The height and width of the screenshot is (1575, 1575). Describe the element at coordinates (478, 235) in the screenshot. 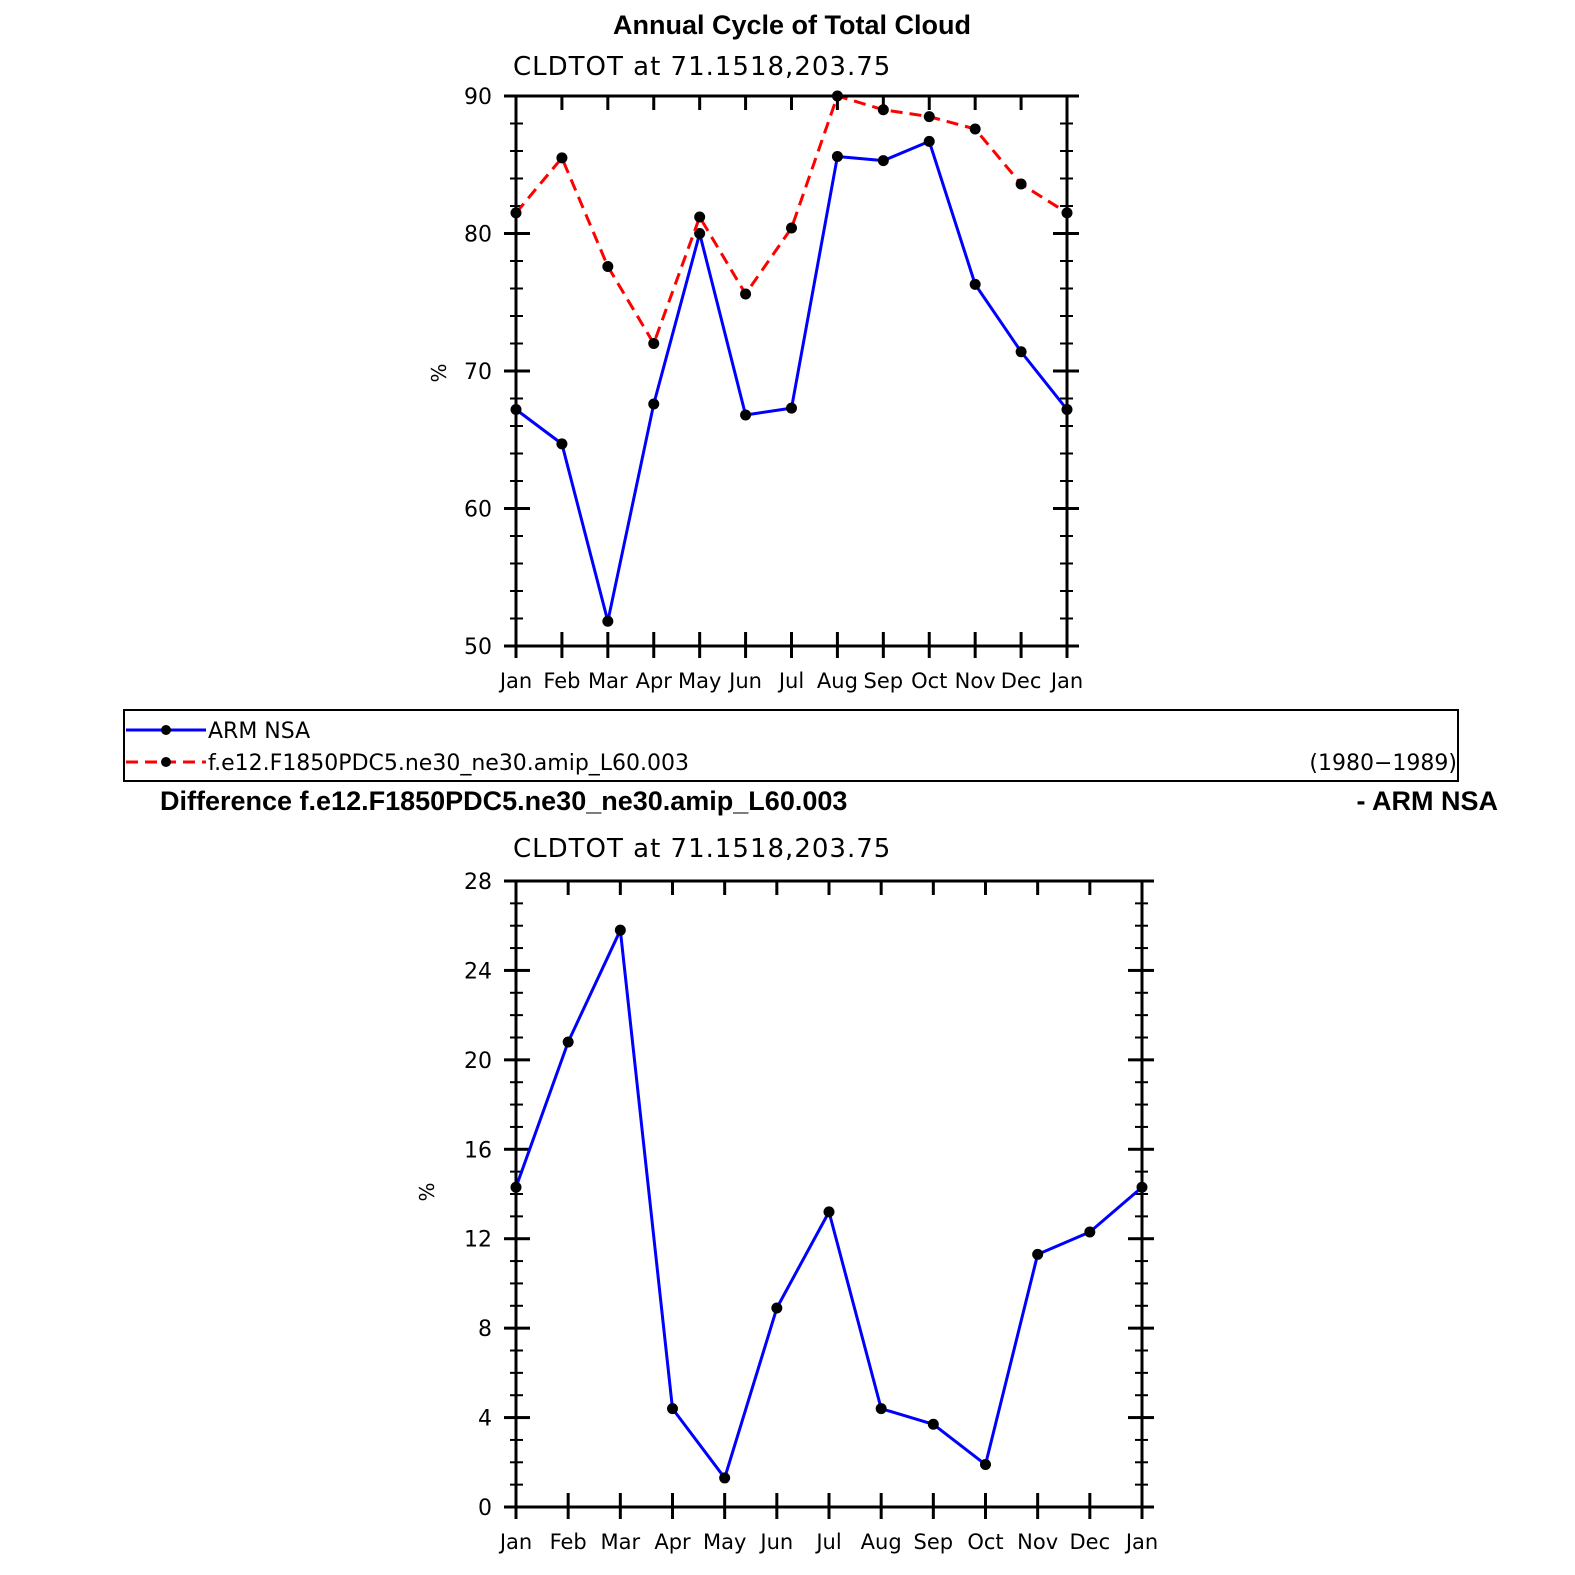

I see `y-tick-label: 80` at that location.